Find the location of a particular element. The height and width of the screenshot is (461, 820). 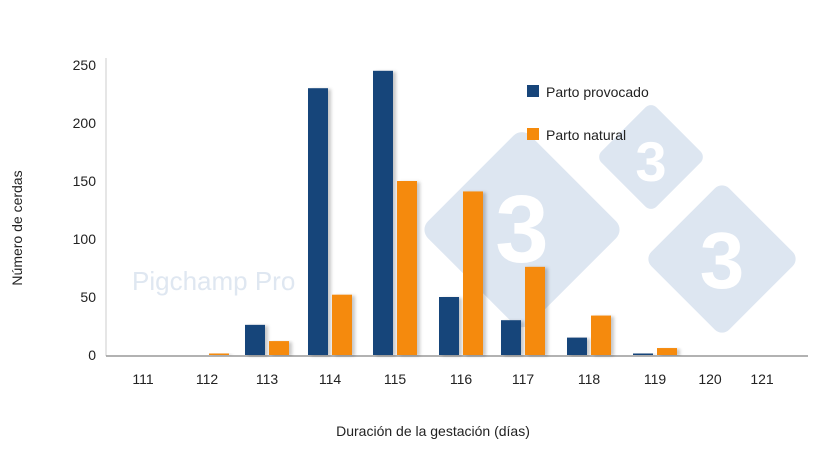

x-tick-label: 115 is located at coordinates (395, 379).